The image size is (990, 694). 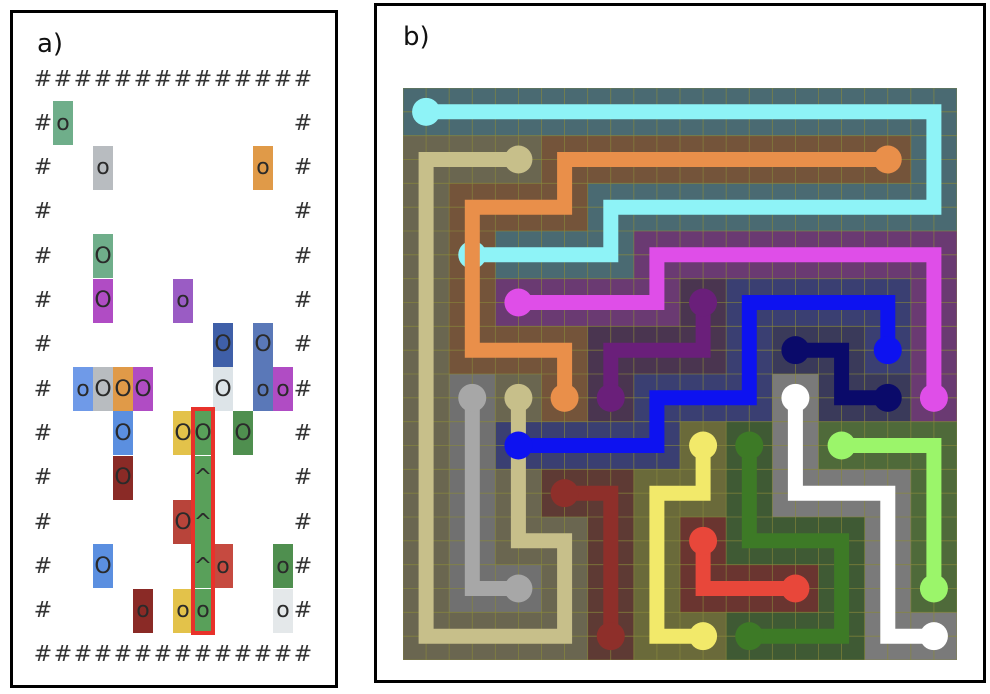 I want to click on flow-pipe-magenta, so click(x=730, y=322).